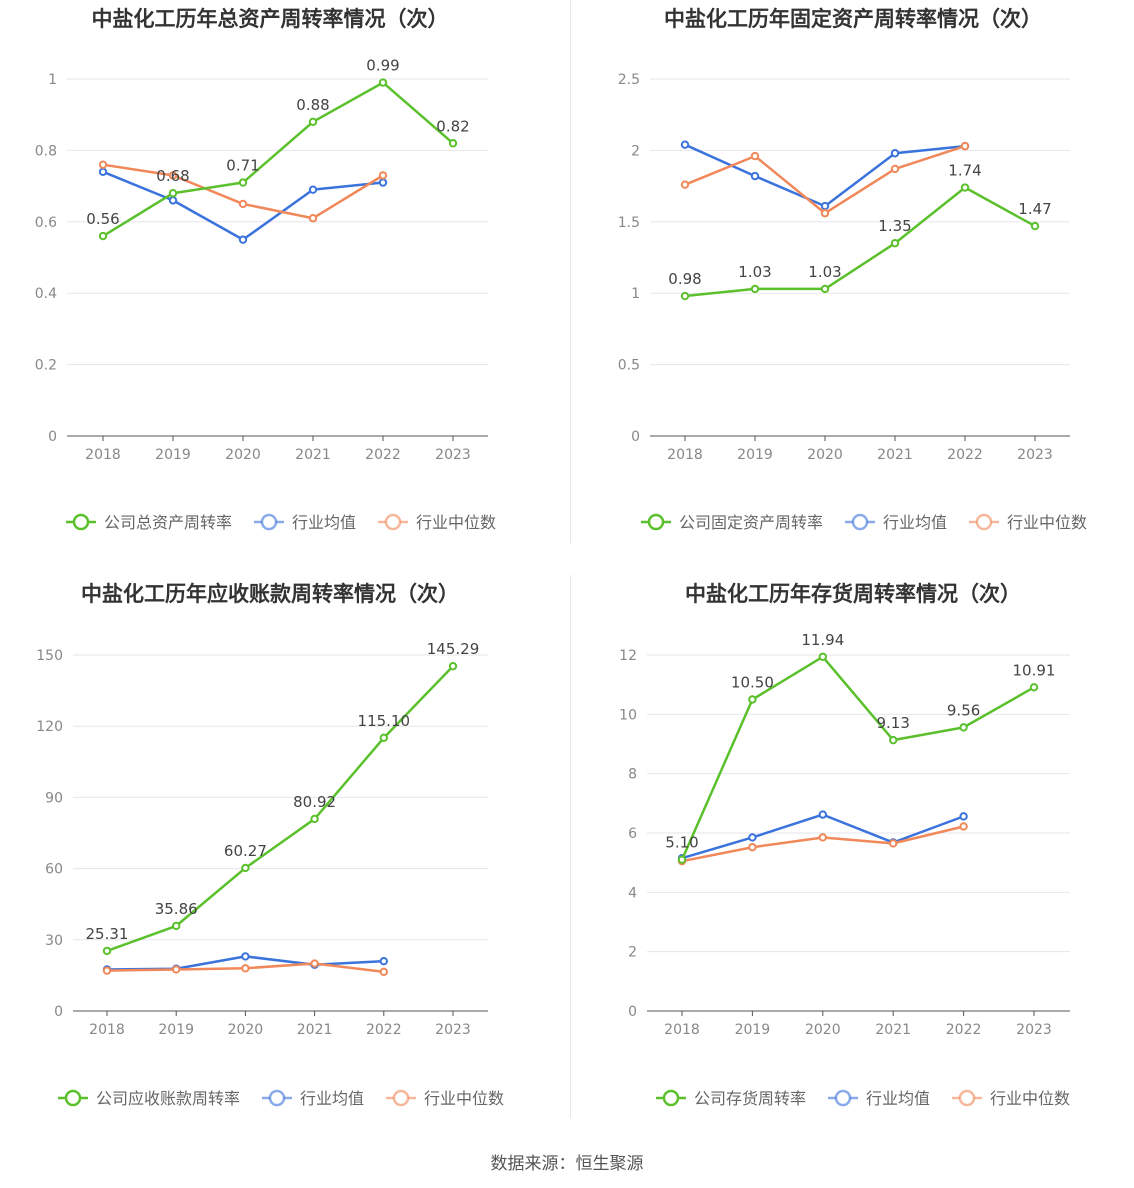  What do you see at coordinates (754, 272) in the screenshot?
I see `fixed-asset-data-label: 1.03` at bounding box center [754, 272].